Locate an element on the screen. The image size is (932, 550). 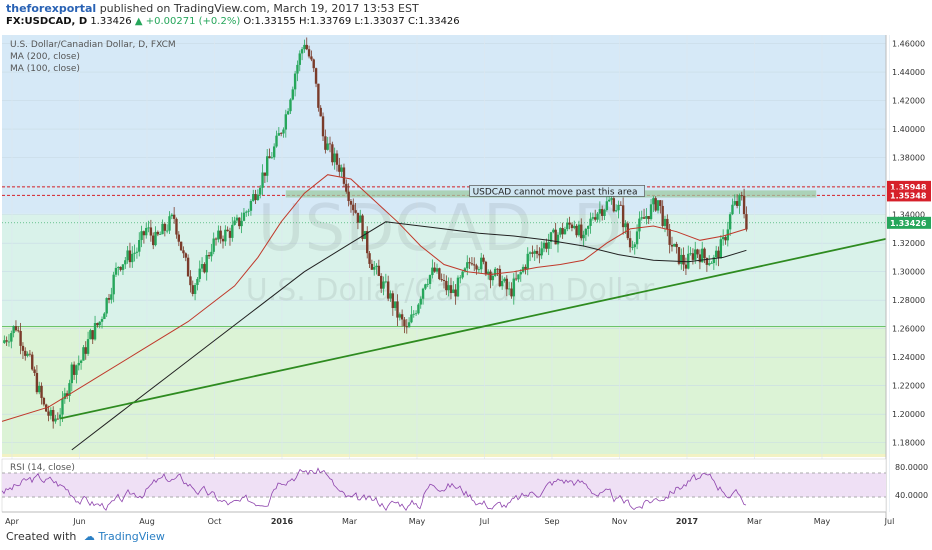
time-tick-label: Jul is located at coordinates (484, 521).